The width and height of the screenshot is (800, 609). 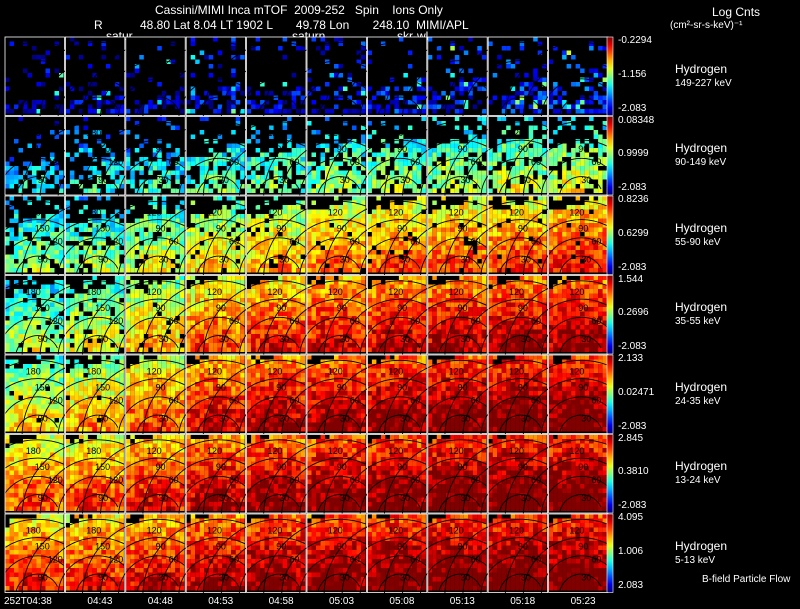 What do you see at coordinates (399, 187) in the screenshot?
I see `contour-line` at bounding box center [399, 187].